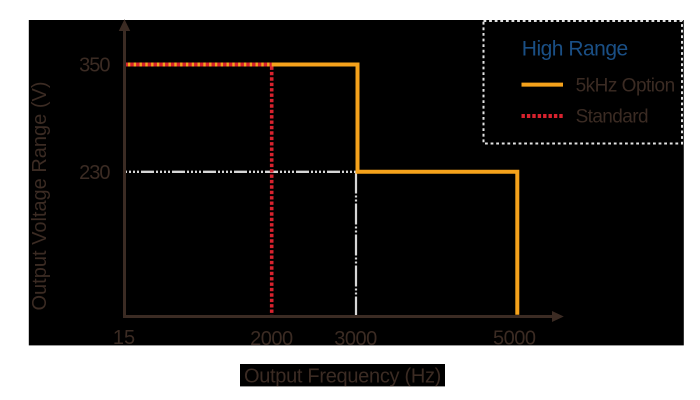  I want to click on svg-text: 15, so click(124, 338).